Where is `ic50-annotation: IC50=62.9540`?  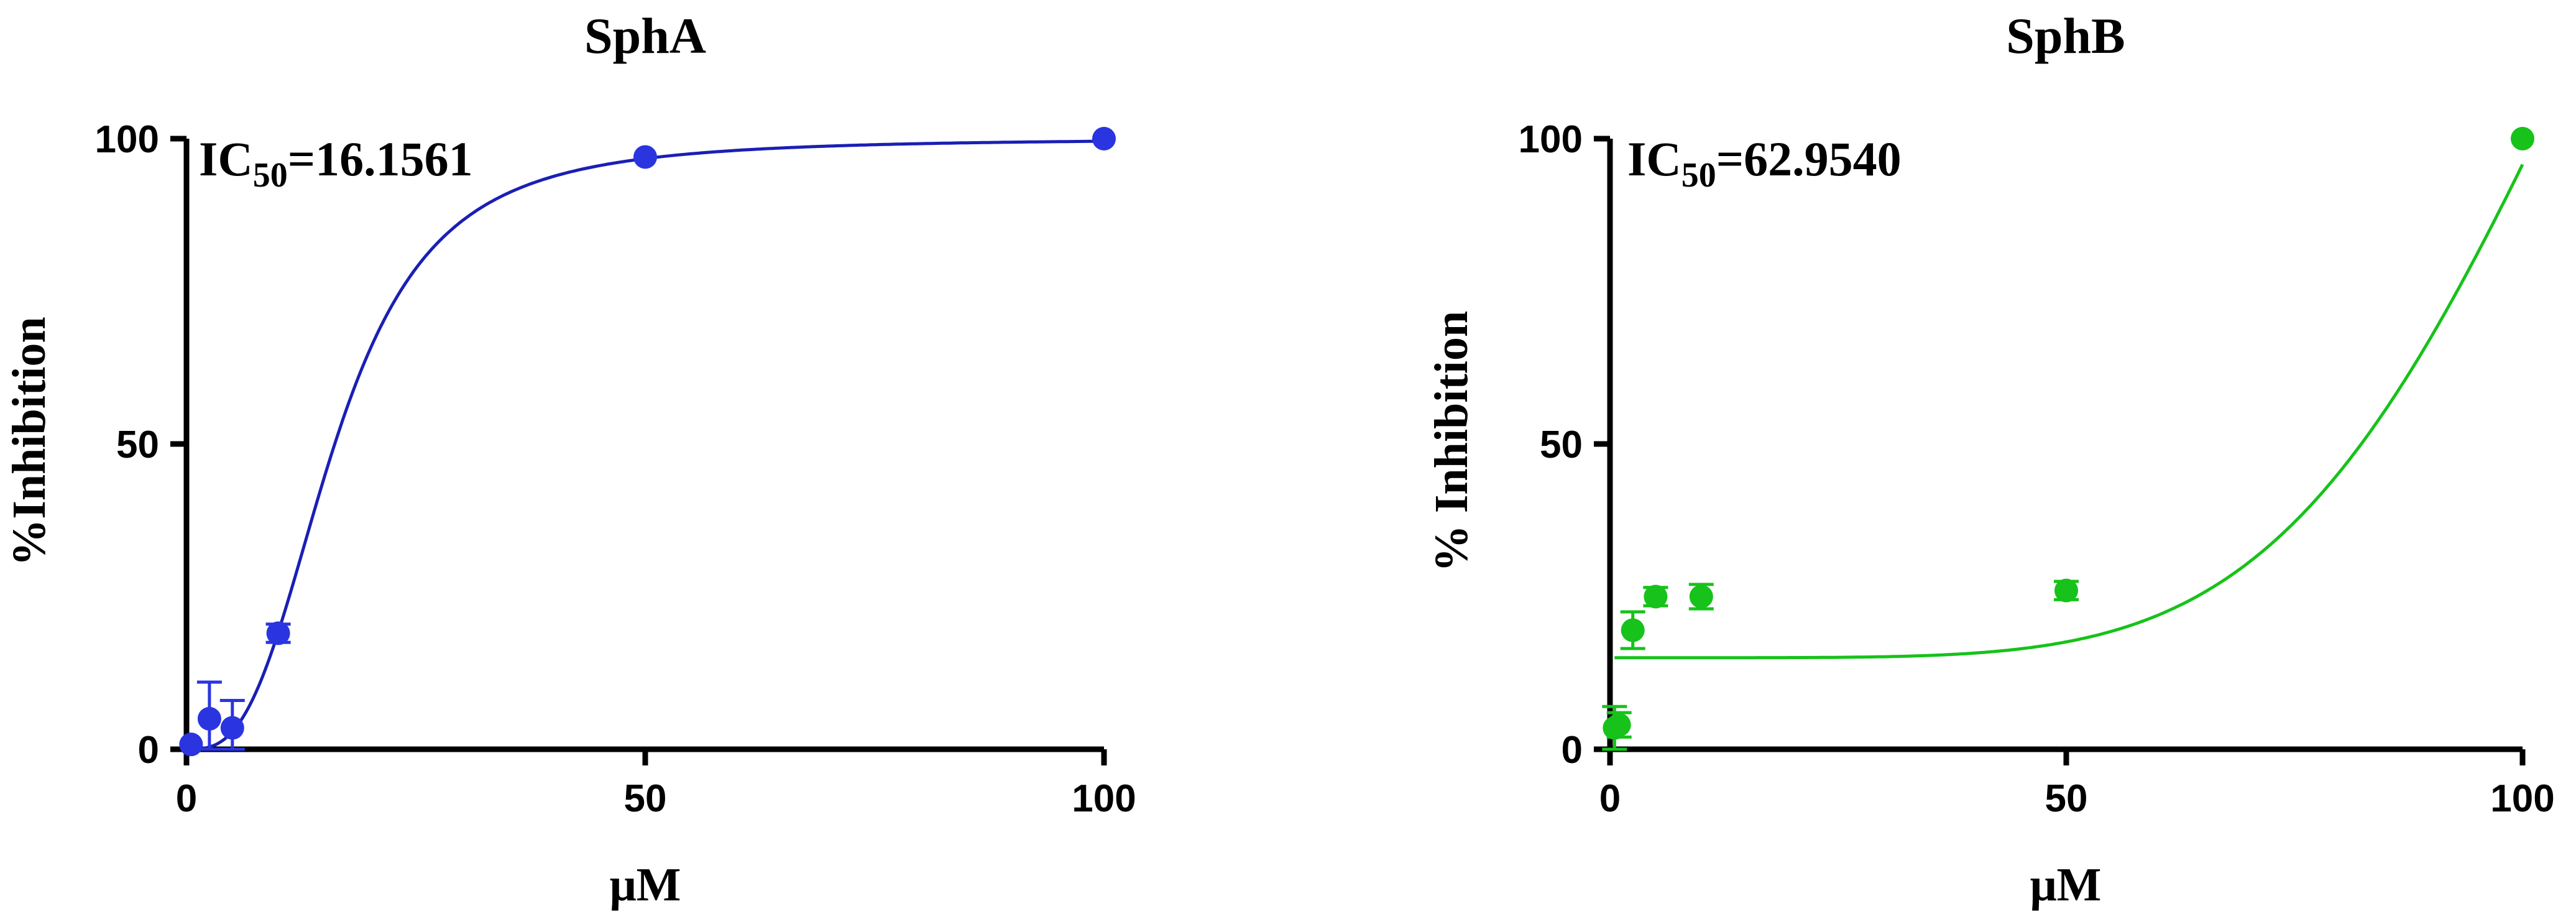
ic50-annotation: IC50=62.9540 is located at coordinates (1764, 163).